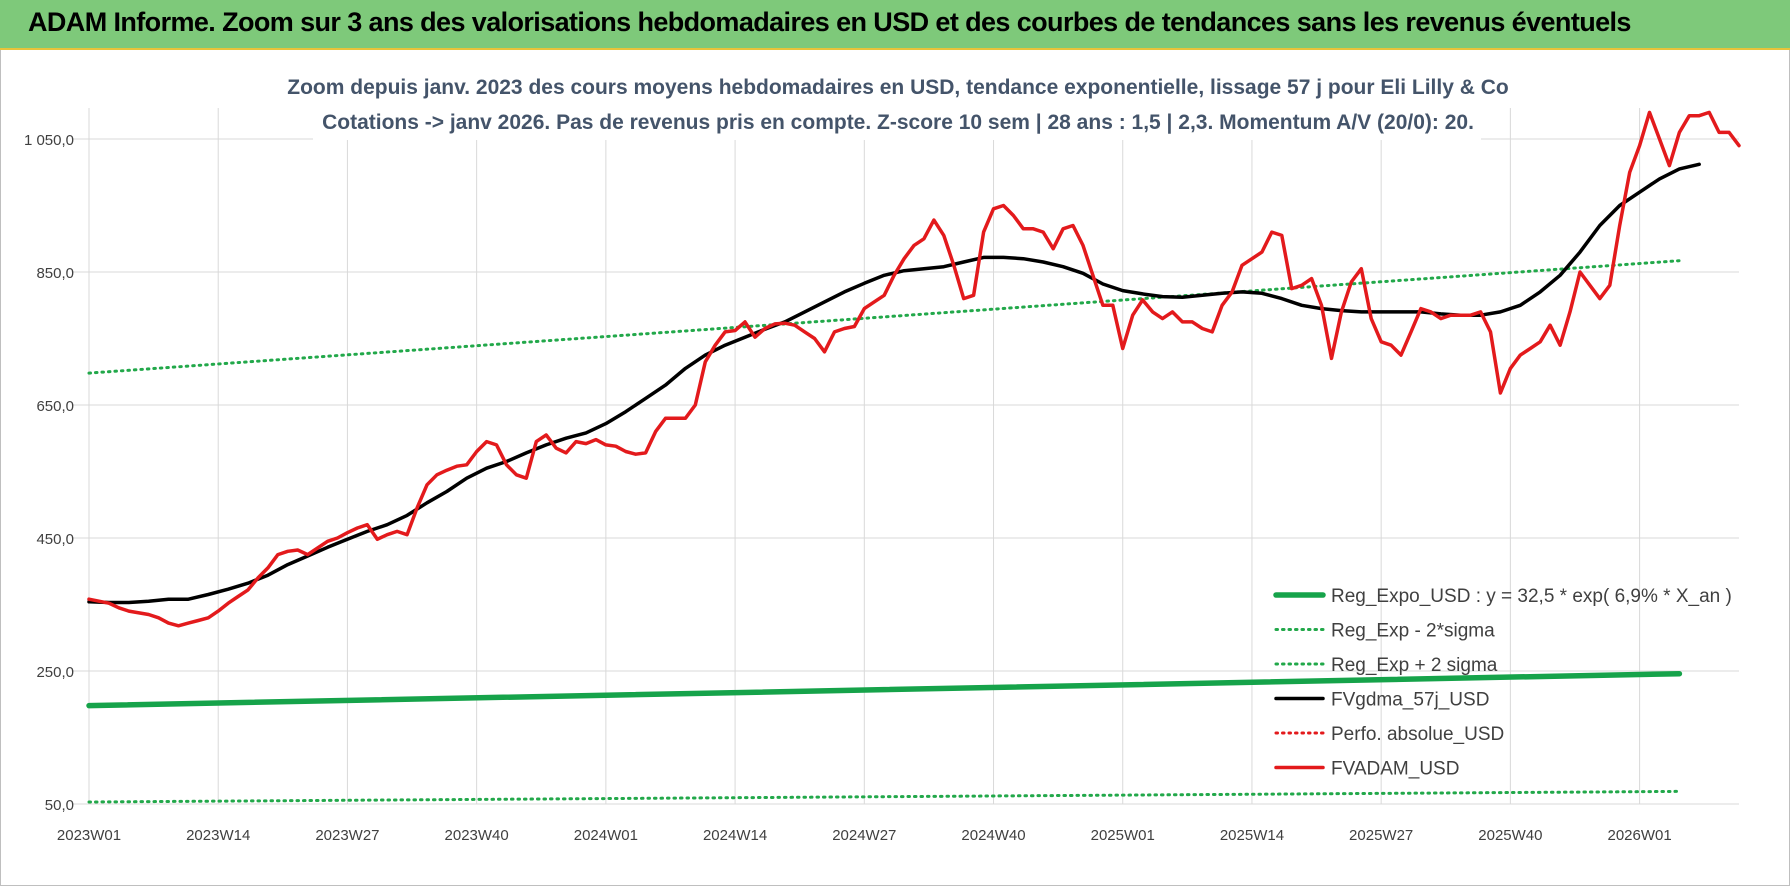  I want to click on x-tick-label: 2025W01, so click(1123, 835).